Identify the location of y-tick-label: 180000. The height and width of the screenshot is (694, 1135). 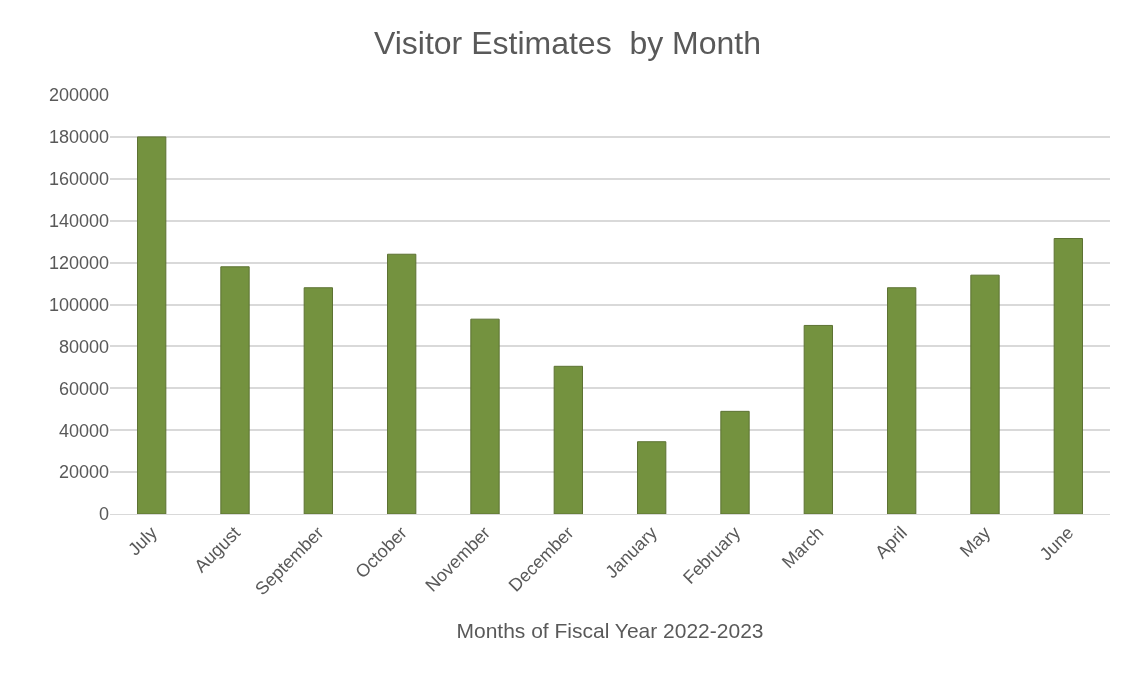
(78, 137).